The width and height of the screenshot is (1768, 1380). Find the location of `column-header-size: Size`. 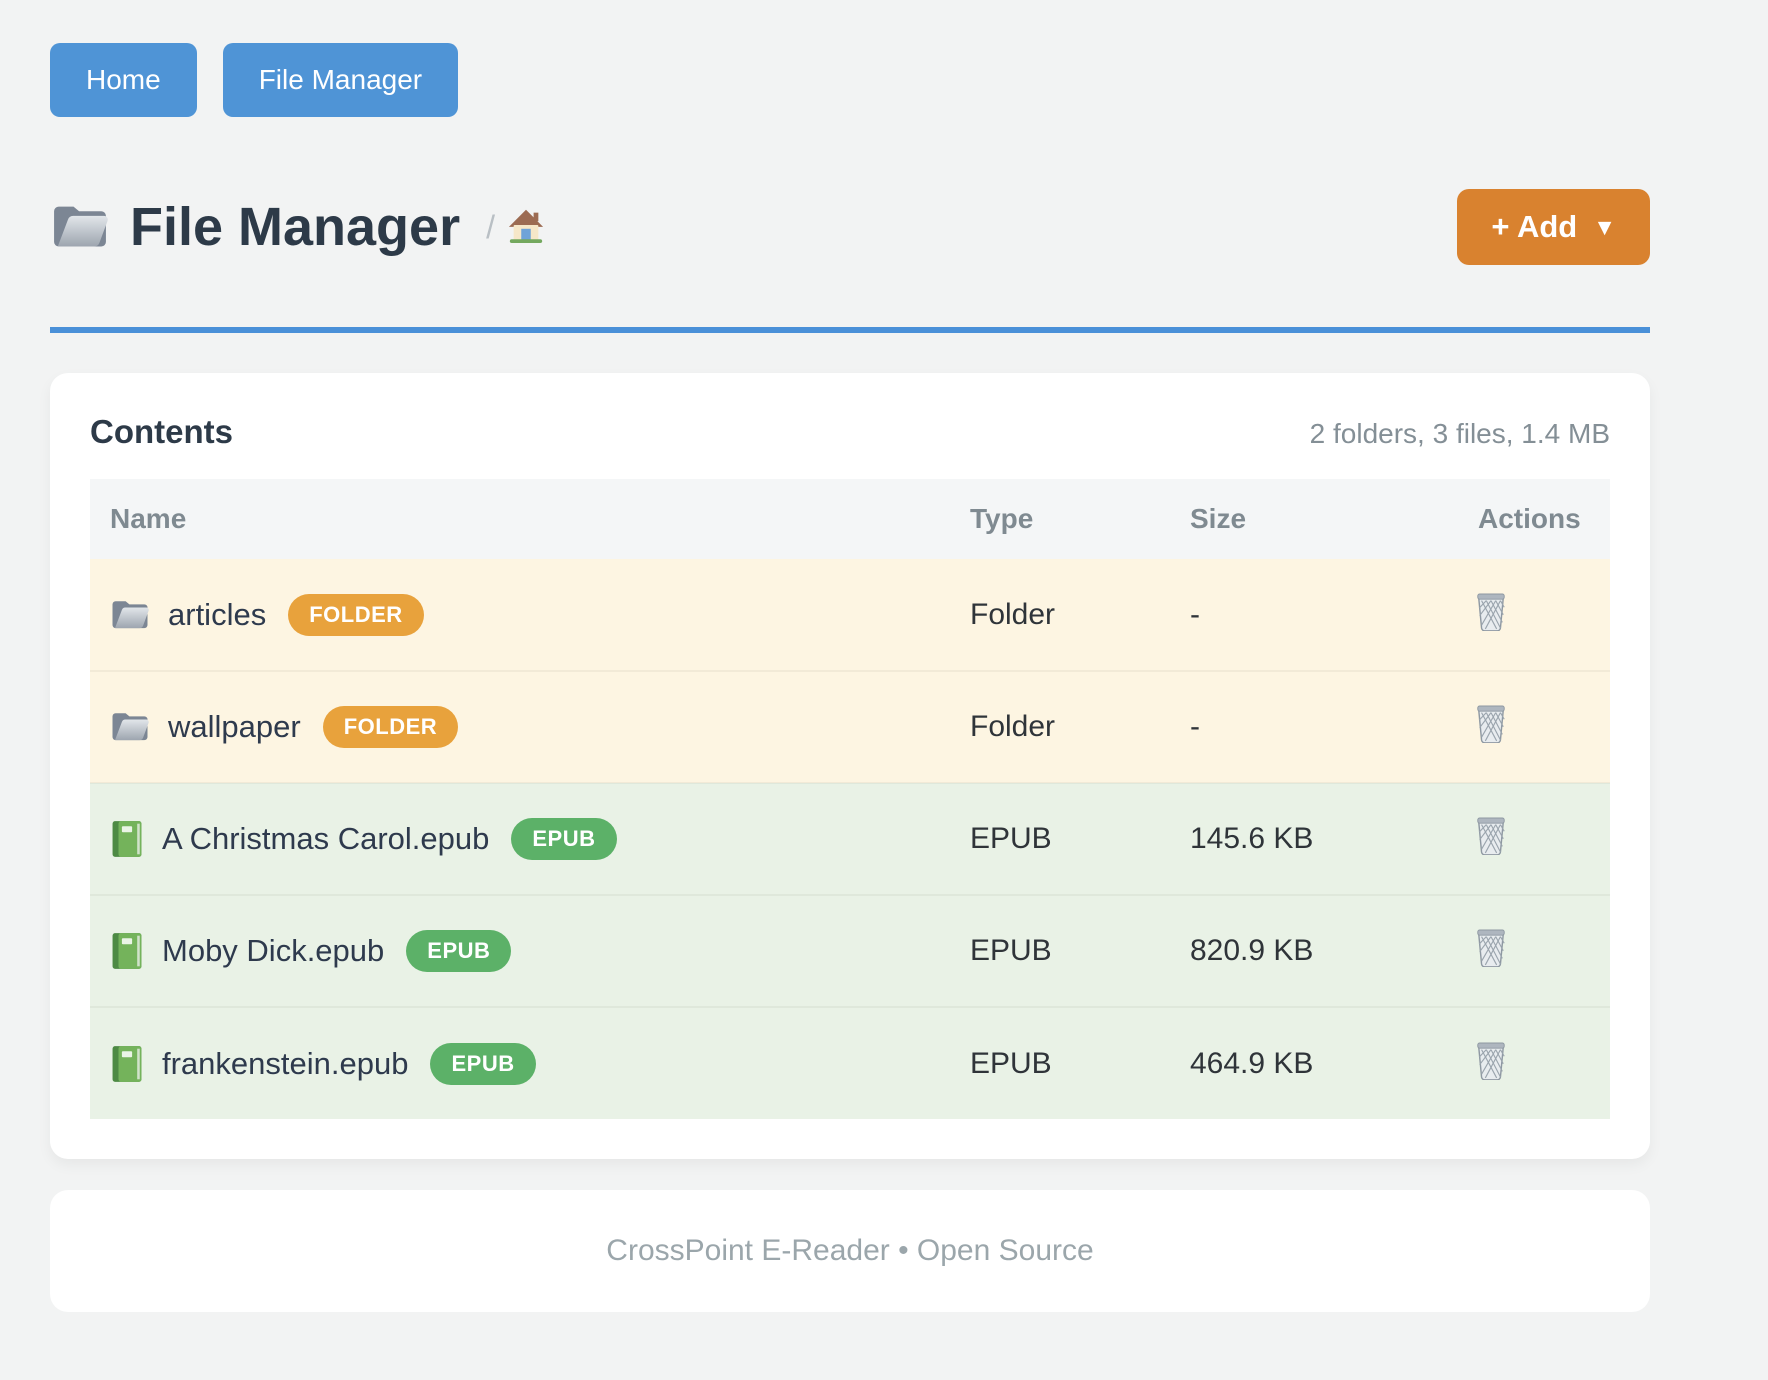

column-header-size: Size is located at coordinates (1310, 519).